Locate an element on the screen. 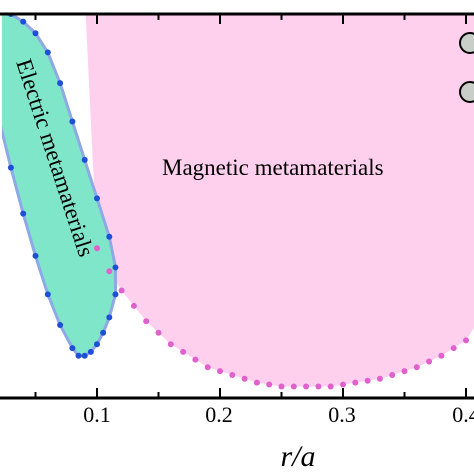 The height and width of the screenshot is (474, 474). magnetic-metamaterials-label: Magnetic metamaterials is located at coordinates (273, 167).